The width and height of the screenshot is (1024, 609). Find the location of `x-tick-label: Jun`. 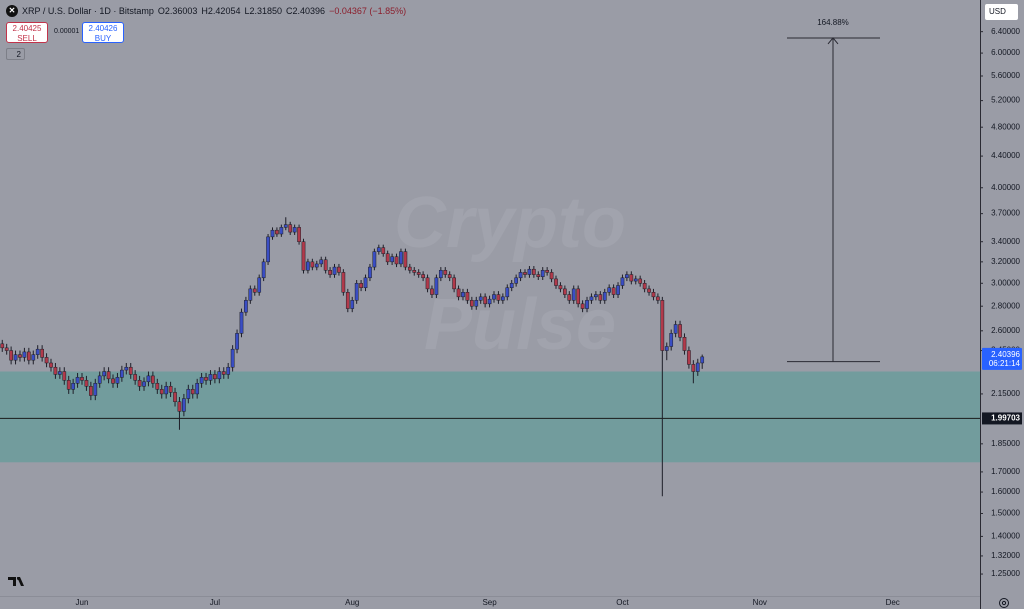

x-tick-label: Jun is located at coordinates (82, 602).